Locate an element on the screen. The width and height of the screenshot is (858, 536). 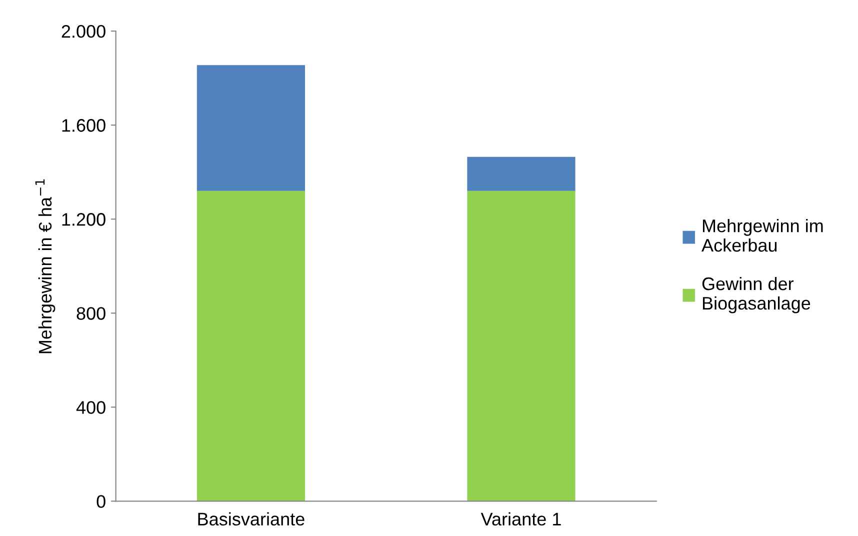
y-tick-label: 2.000 is located at coordinates (84, 31).